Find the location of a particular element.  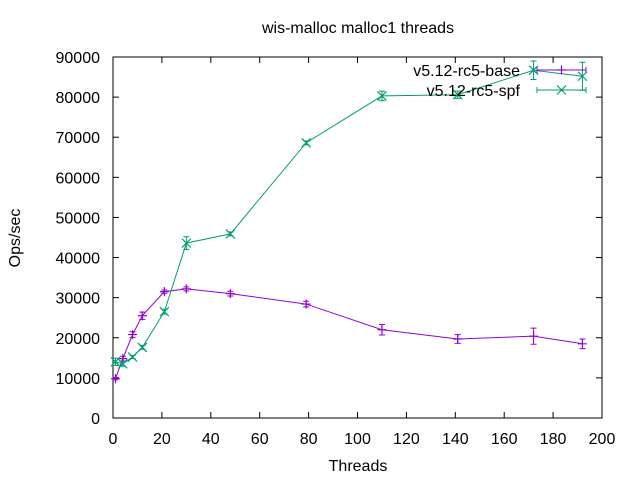

x-tick-label: 100 is located at coordinates (357, 439).